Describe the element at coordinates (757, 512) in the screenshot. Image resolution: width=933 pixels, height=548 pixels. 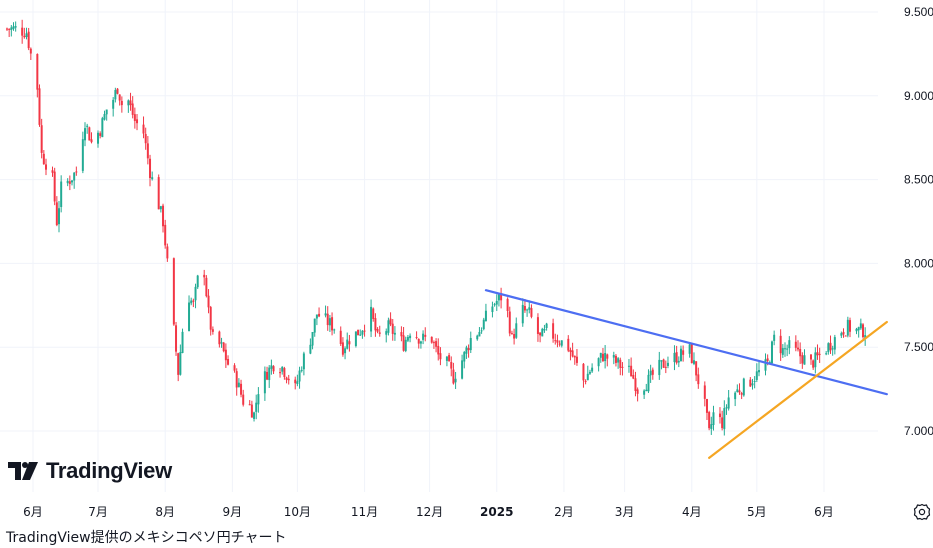
I see `x-tick-label: 5月` at that location.